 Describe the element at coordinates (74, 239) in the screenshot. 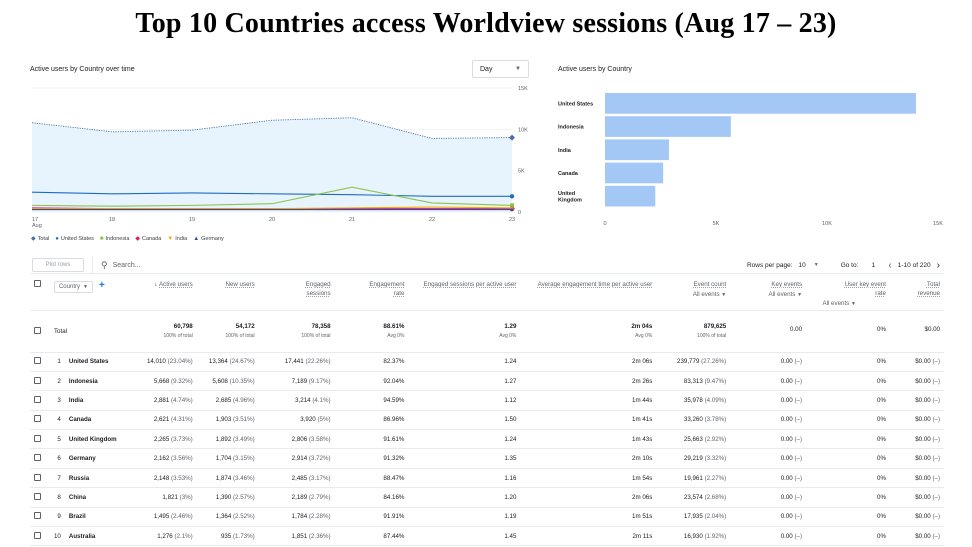

I see `legend-item: ● United States` at that location.